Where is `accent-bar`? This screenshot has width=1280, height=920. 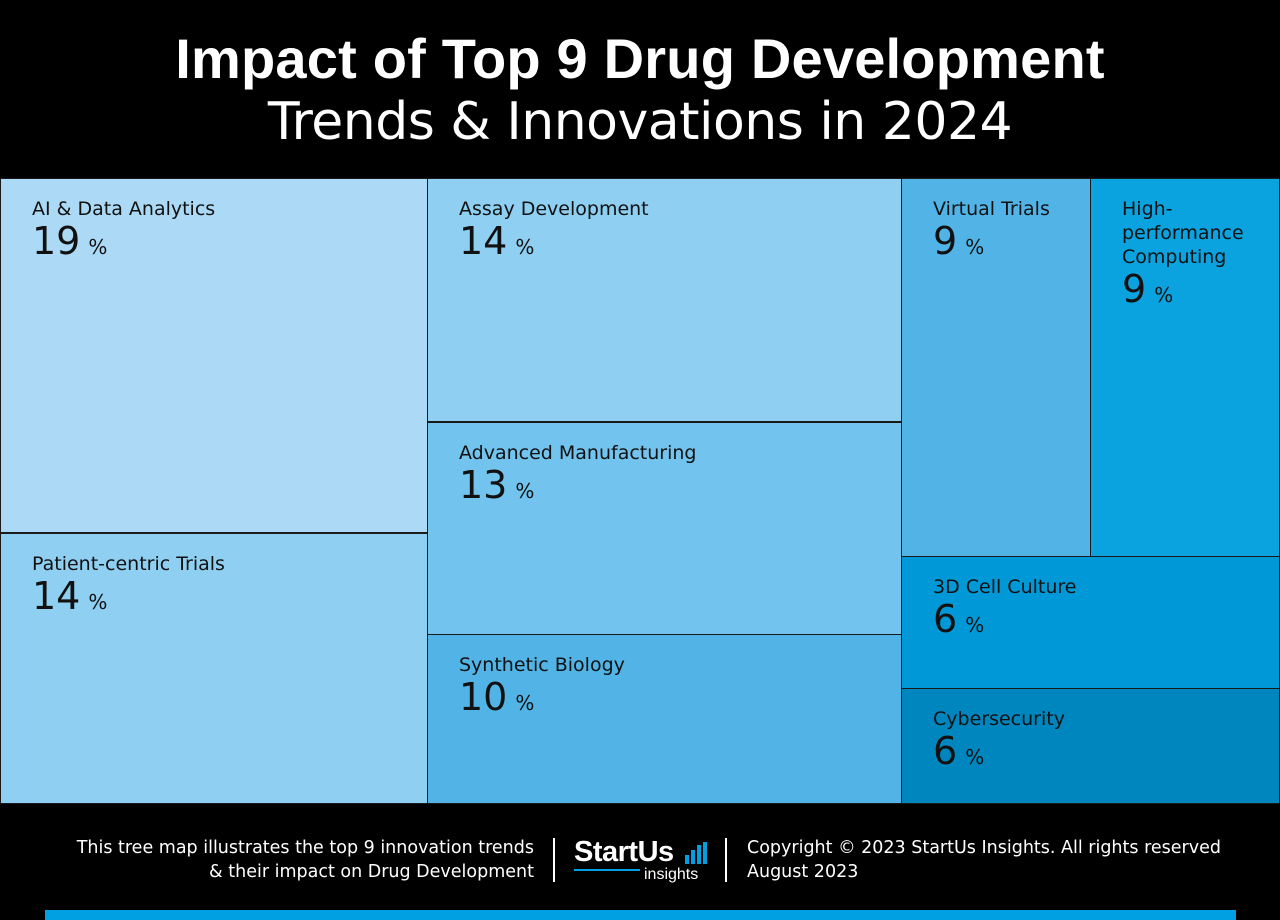 accent-bar is located at coordinates (640, 915).